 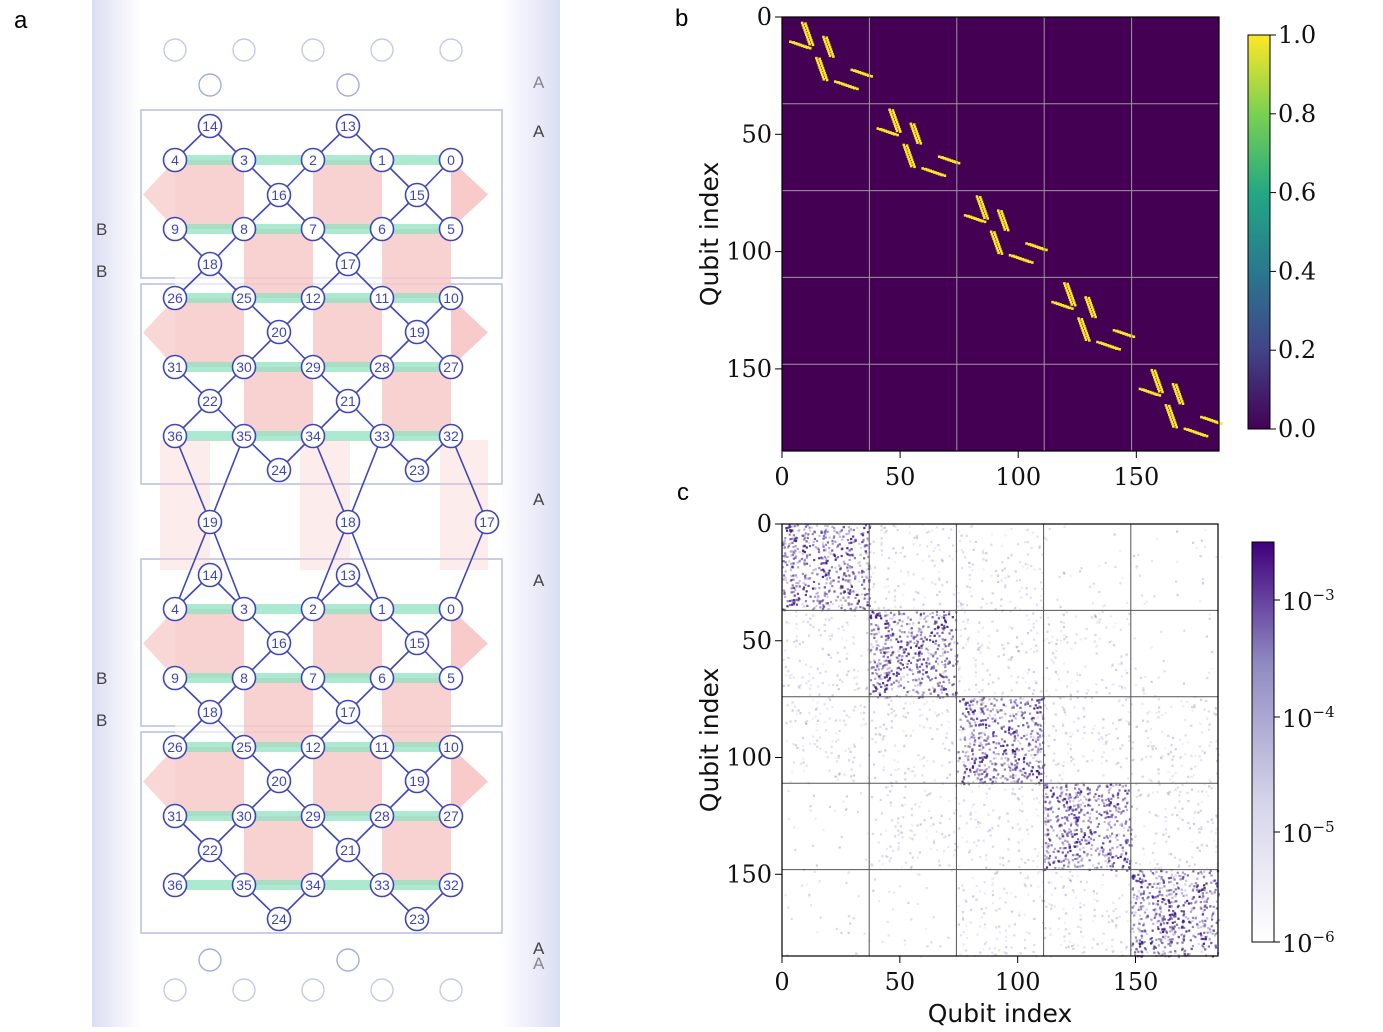 What do you see at coordinates (210, 401) in the screenshot?
I see `qubit: 22` at bounding box center [210, 401].